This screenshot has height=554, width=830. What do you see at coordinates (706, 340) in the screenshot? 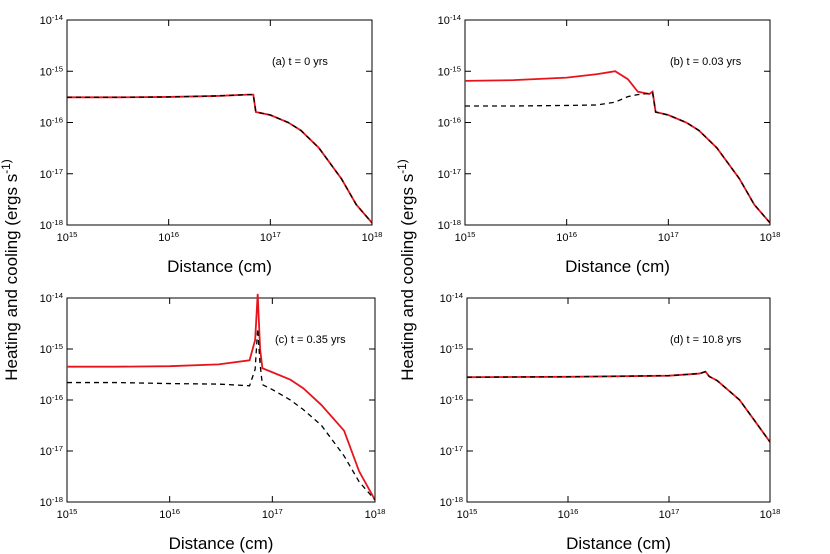
I see `annotation: (d) t = 10.8 yrs` at bounding box center [706, 340].